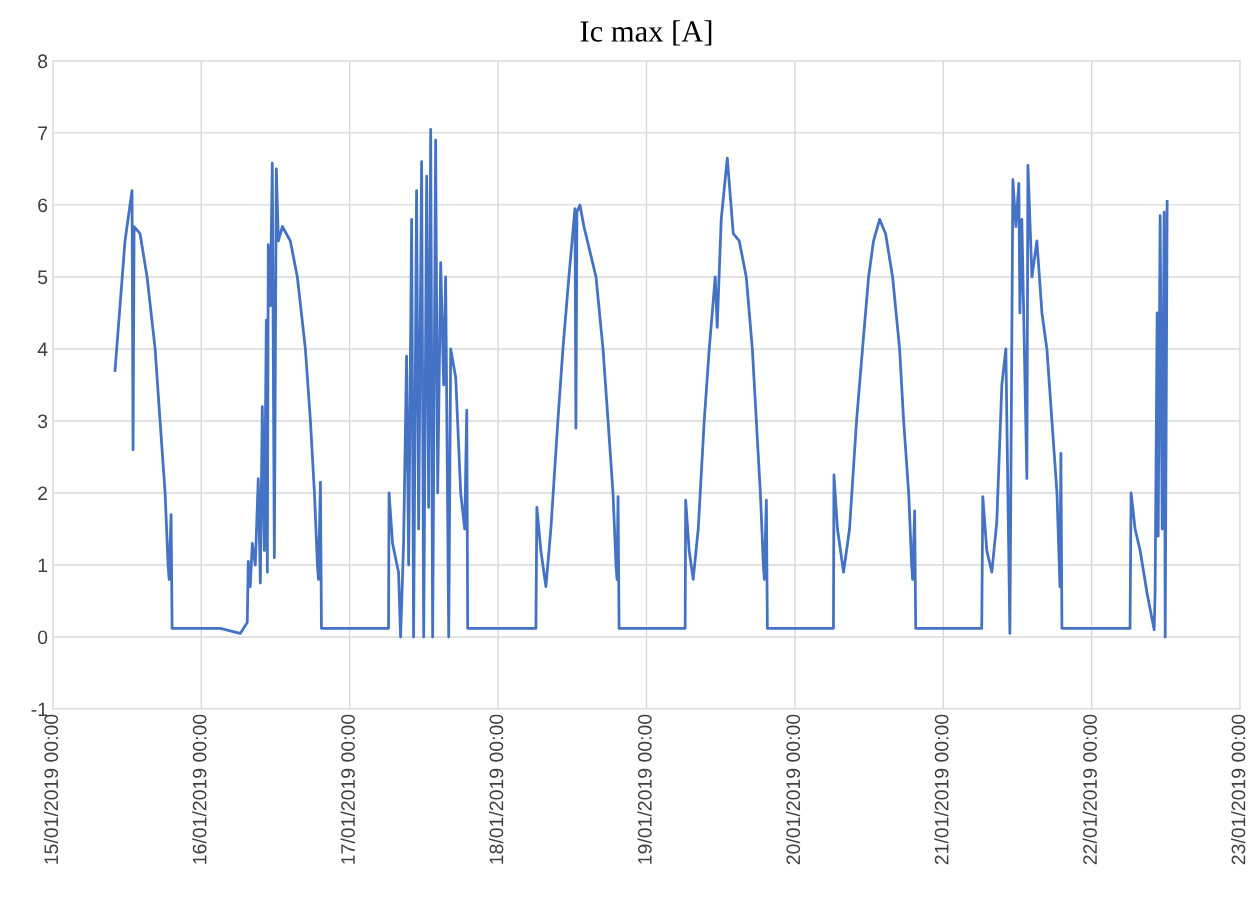  What do you see at coordinates (646, 33) in the screenshot?
I see `chart-title: Ic max [A]` at bounding box center [646, 33].